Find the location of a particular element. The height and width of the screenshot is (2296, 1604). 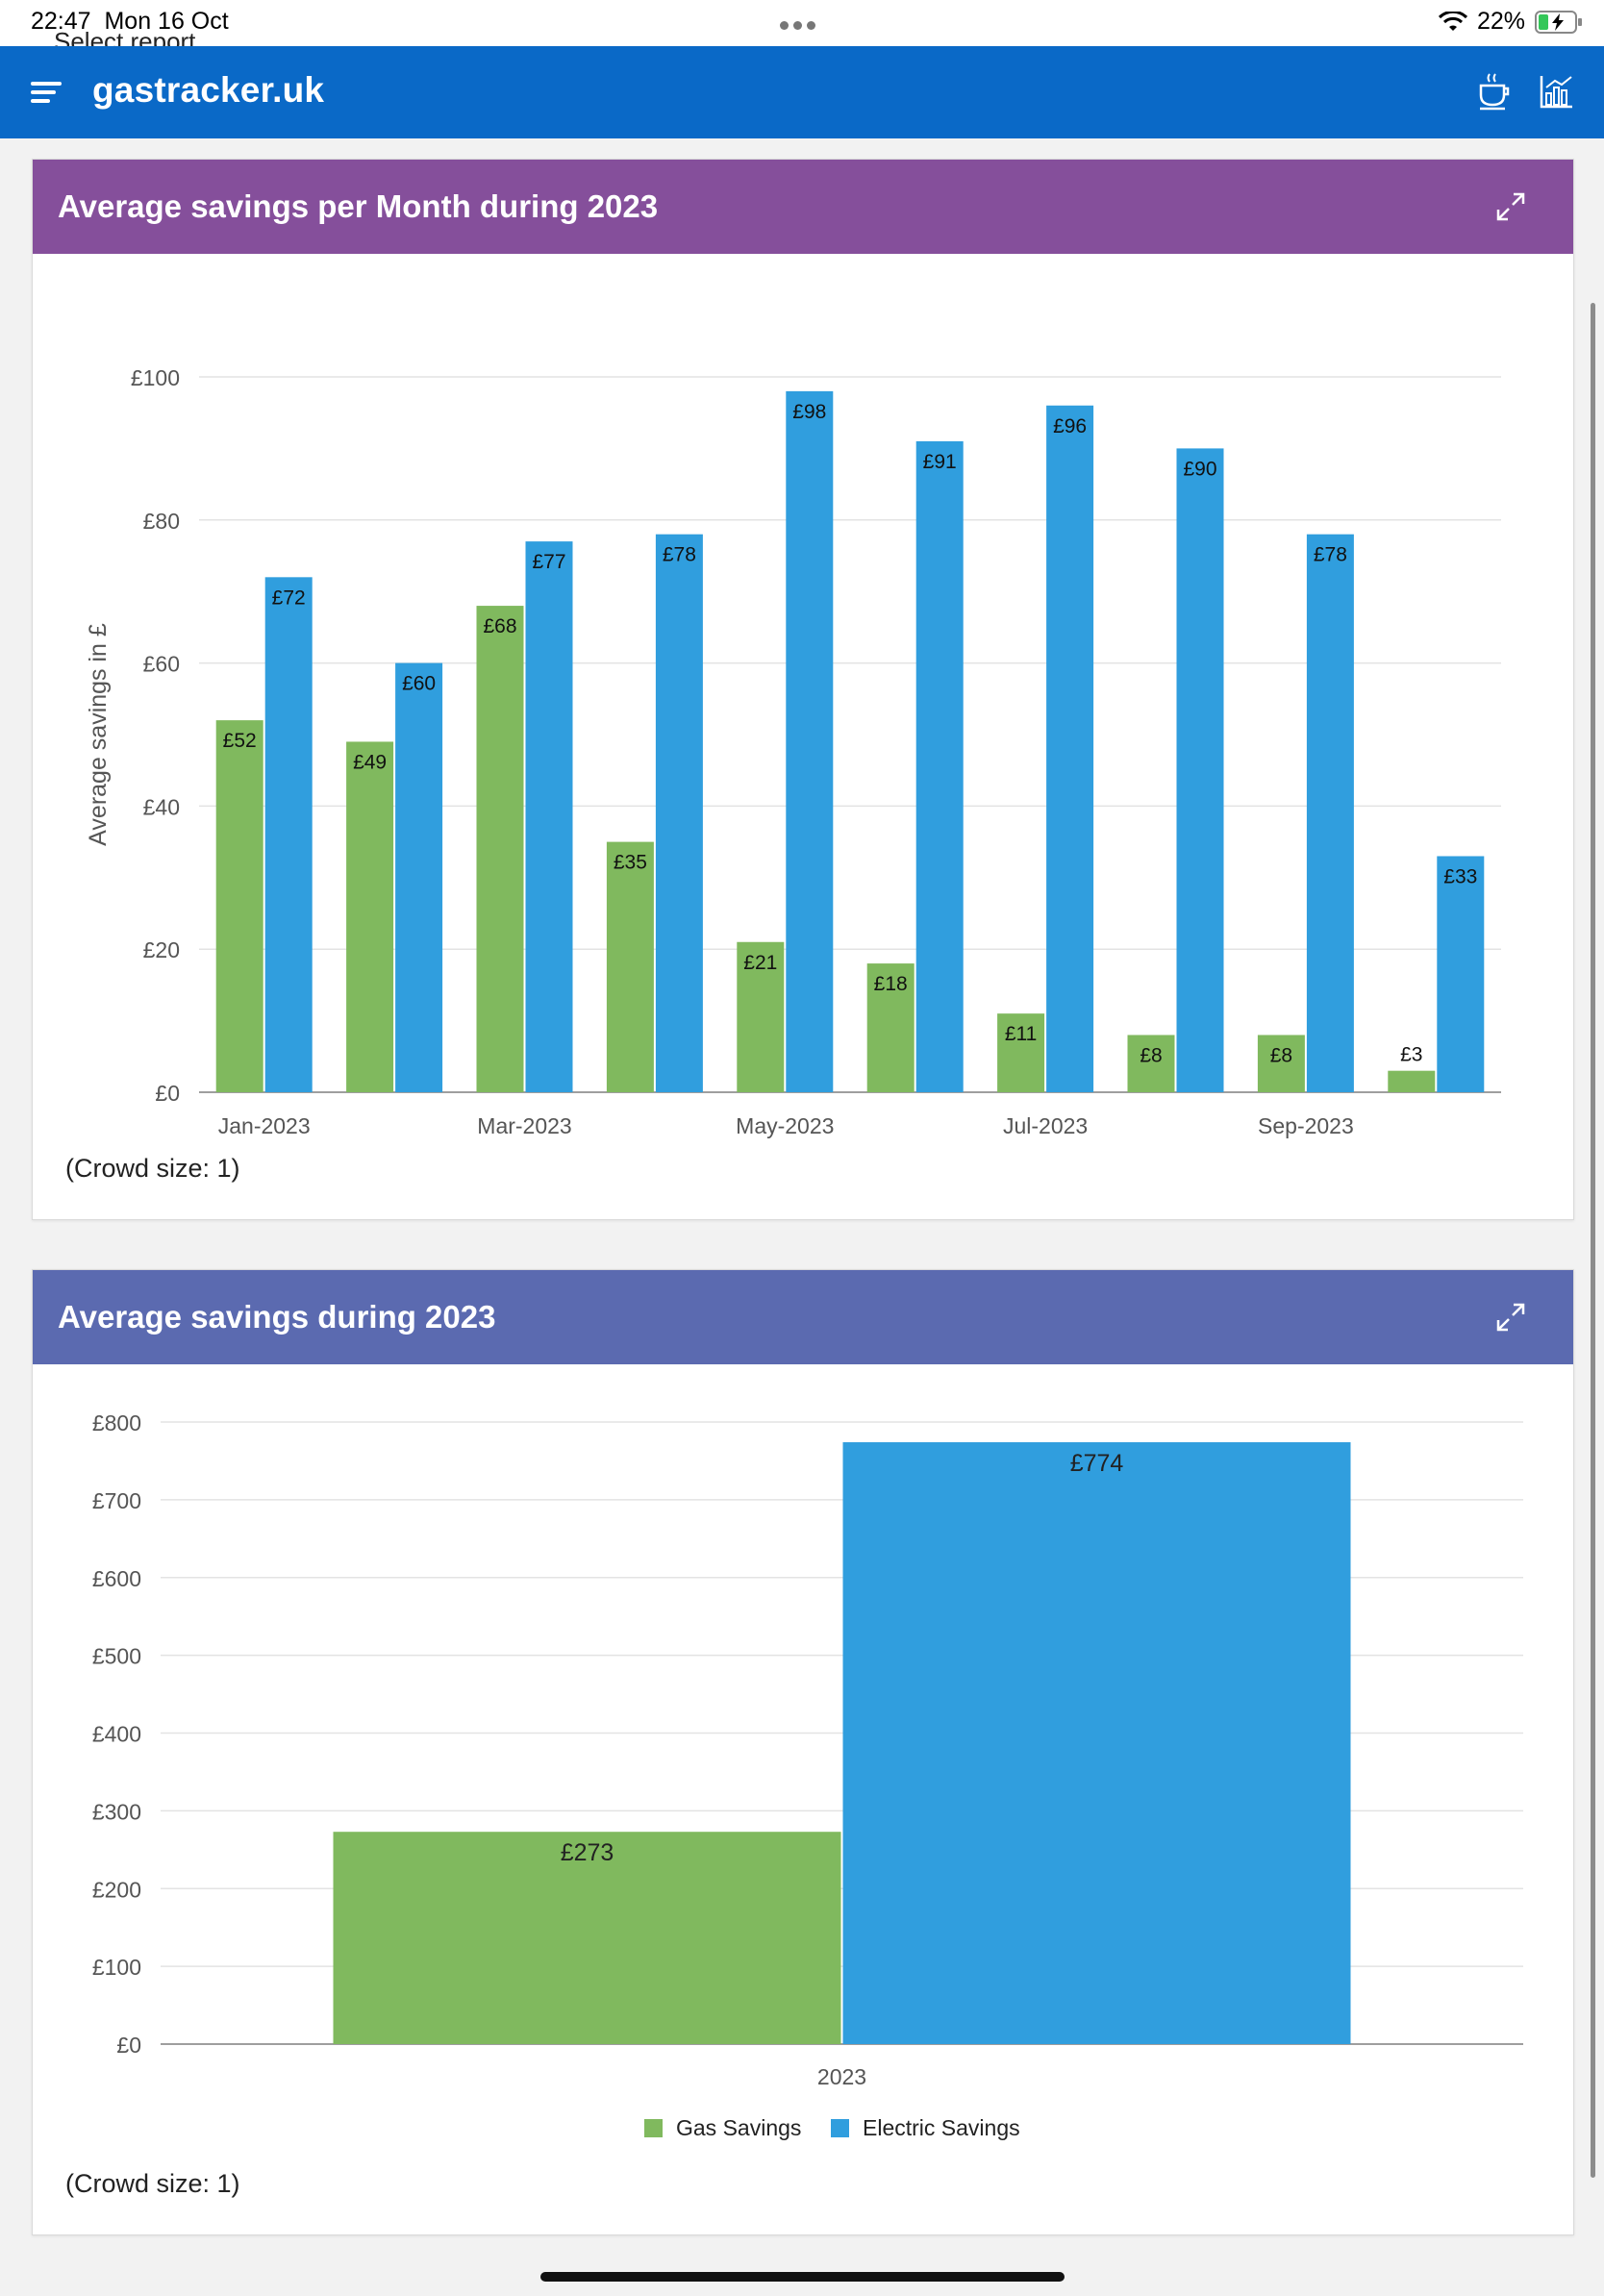

y-tick-label: £80 is located at coordinates (161, 521).